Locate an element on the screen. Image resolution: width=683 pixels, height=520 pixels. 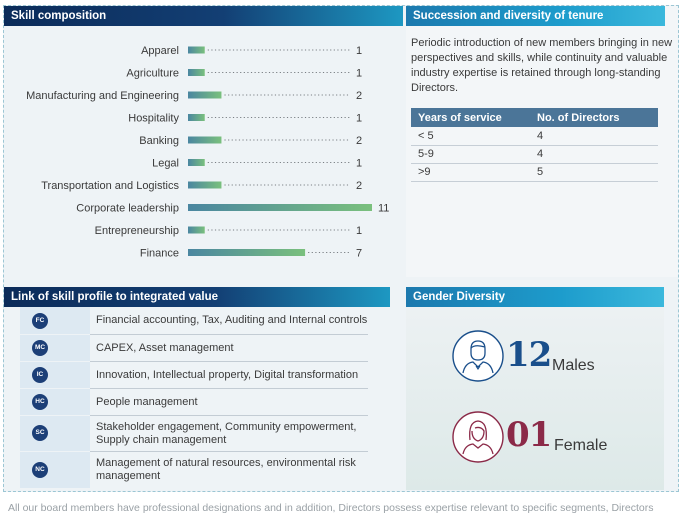
table-header-row: Years of service No. of Directors is located at coordinates (534, 117).